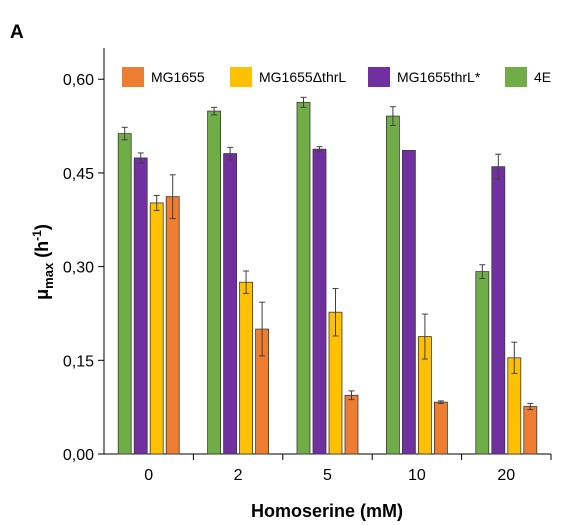  I want to click on y-axis-title-close: ), so click(42, 227).